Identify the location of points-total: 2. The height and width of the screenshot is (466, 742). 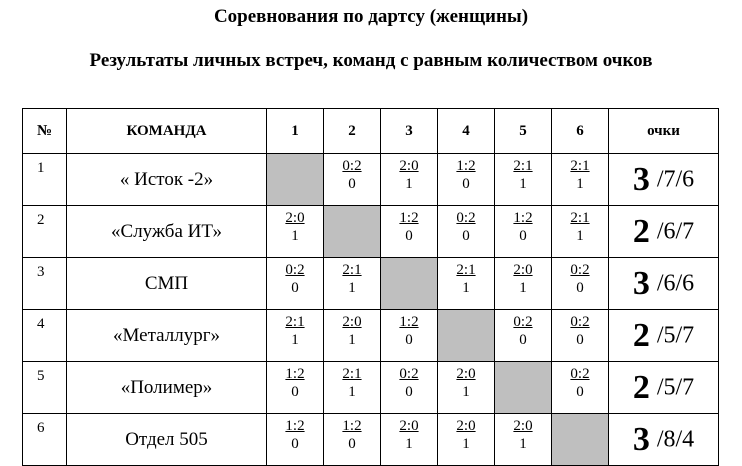
(641, 387).